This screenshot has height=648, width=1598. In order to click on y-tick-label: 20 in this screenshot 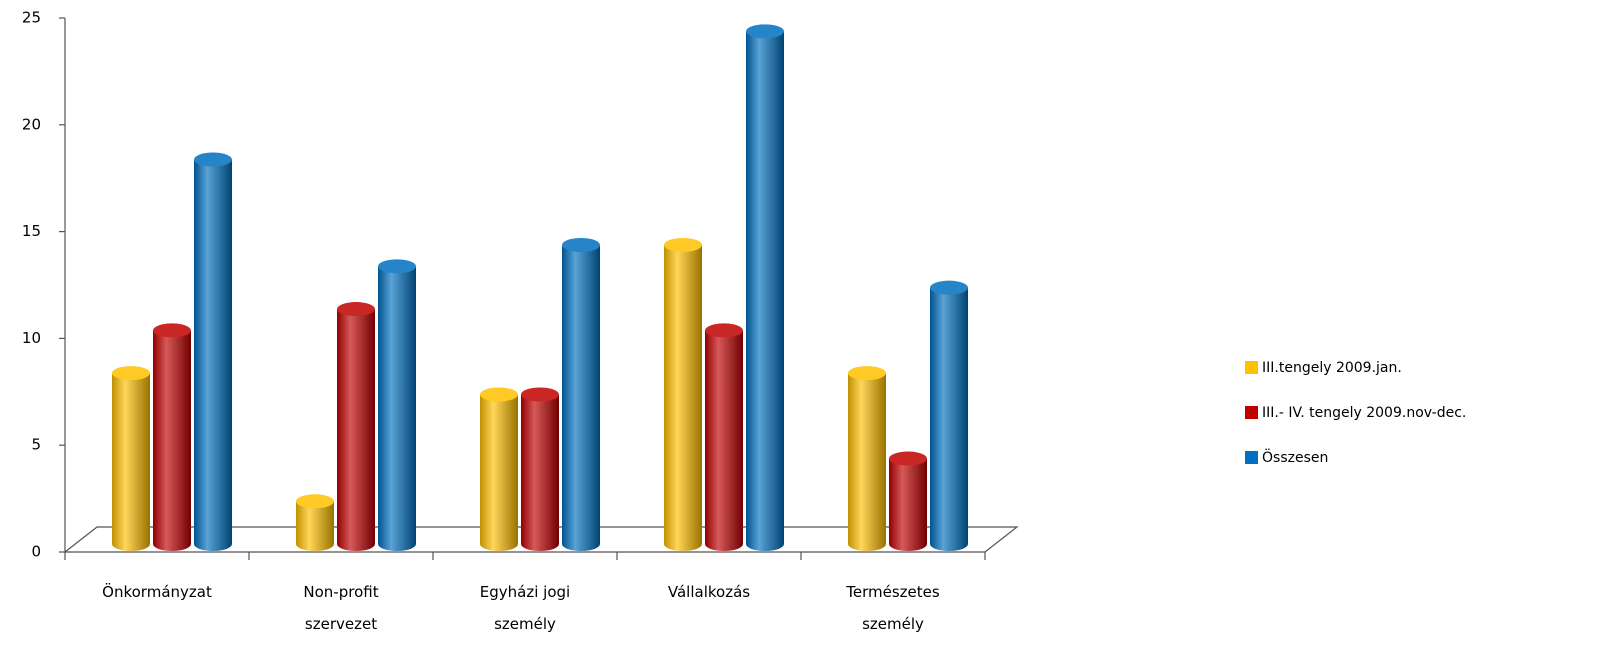, I will do `click(31, 124)`.